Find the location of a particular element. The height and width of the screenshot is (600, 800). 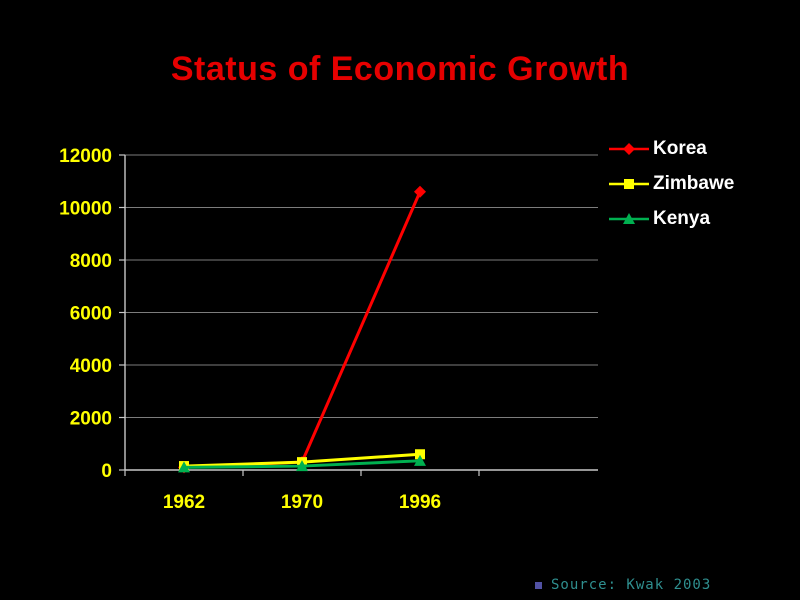

korea-marker is located at coordinates (420, 191).